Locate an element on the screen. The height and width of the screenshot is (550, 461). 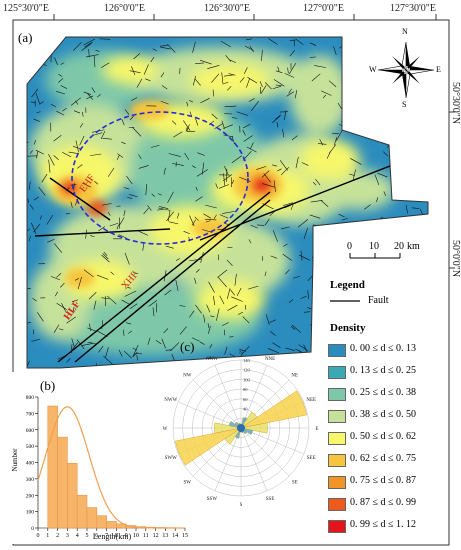
top-coord-4: 127°0'0"E is located at coordinates (323, 8).